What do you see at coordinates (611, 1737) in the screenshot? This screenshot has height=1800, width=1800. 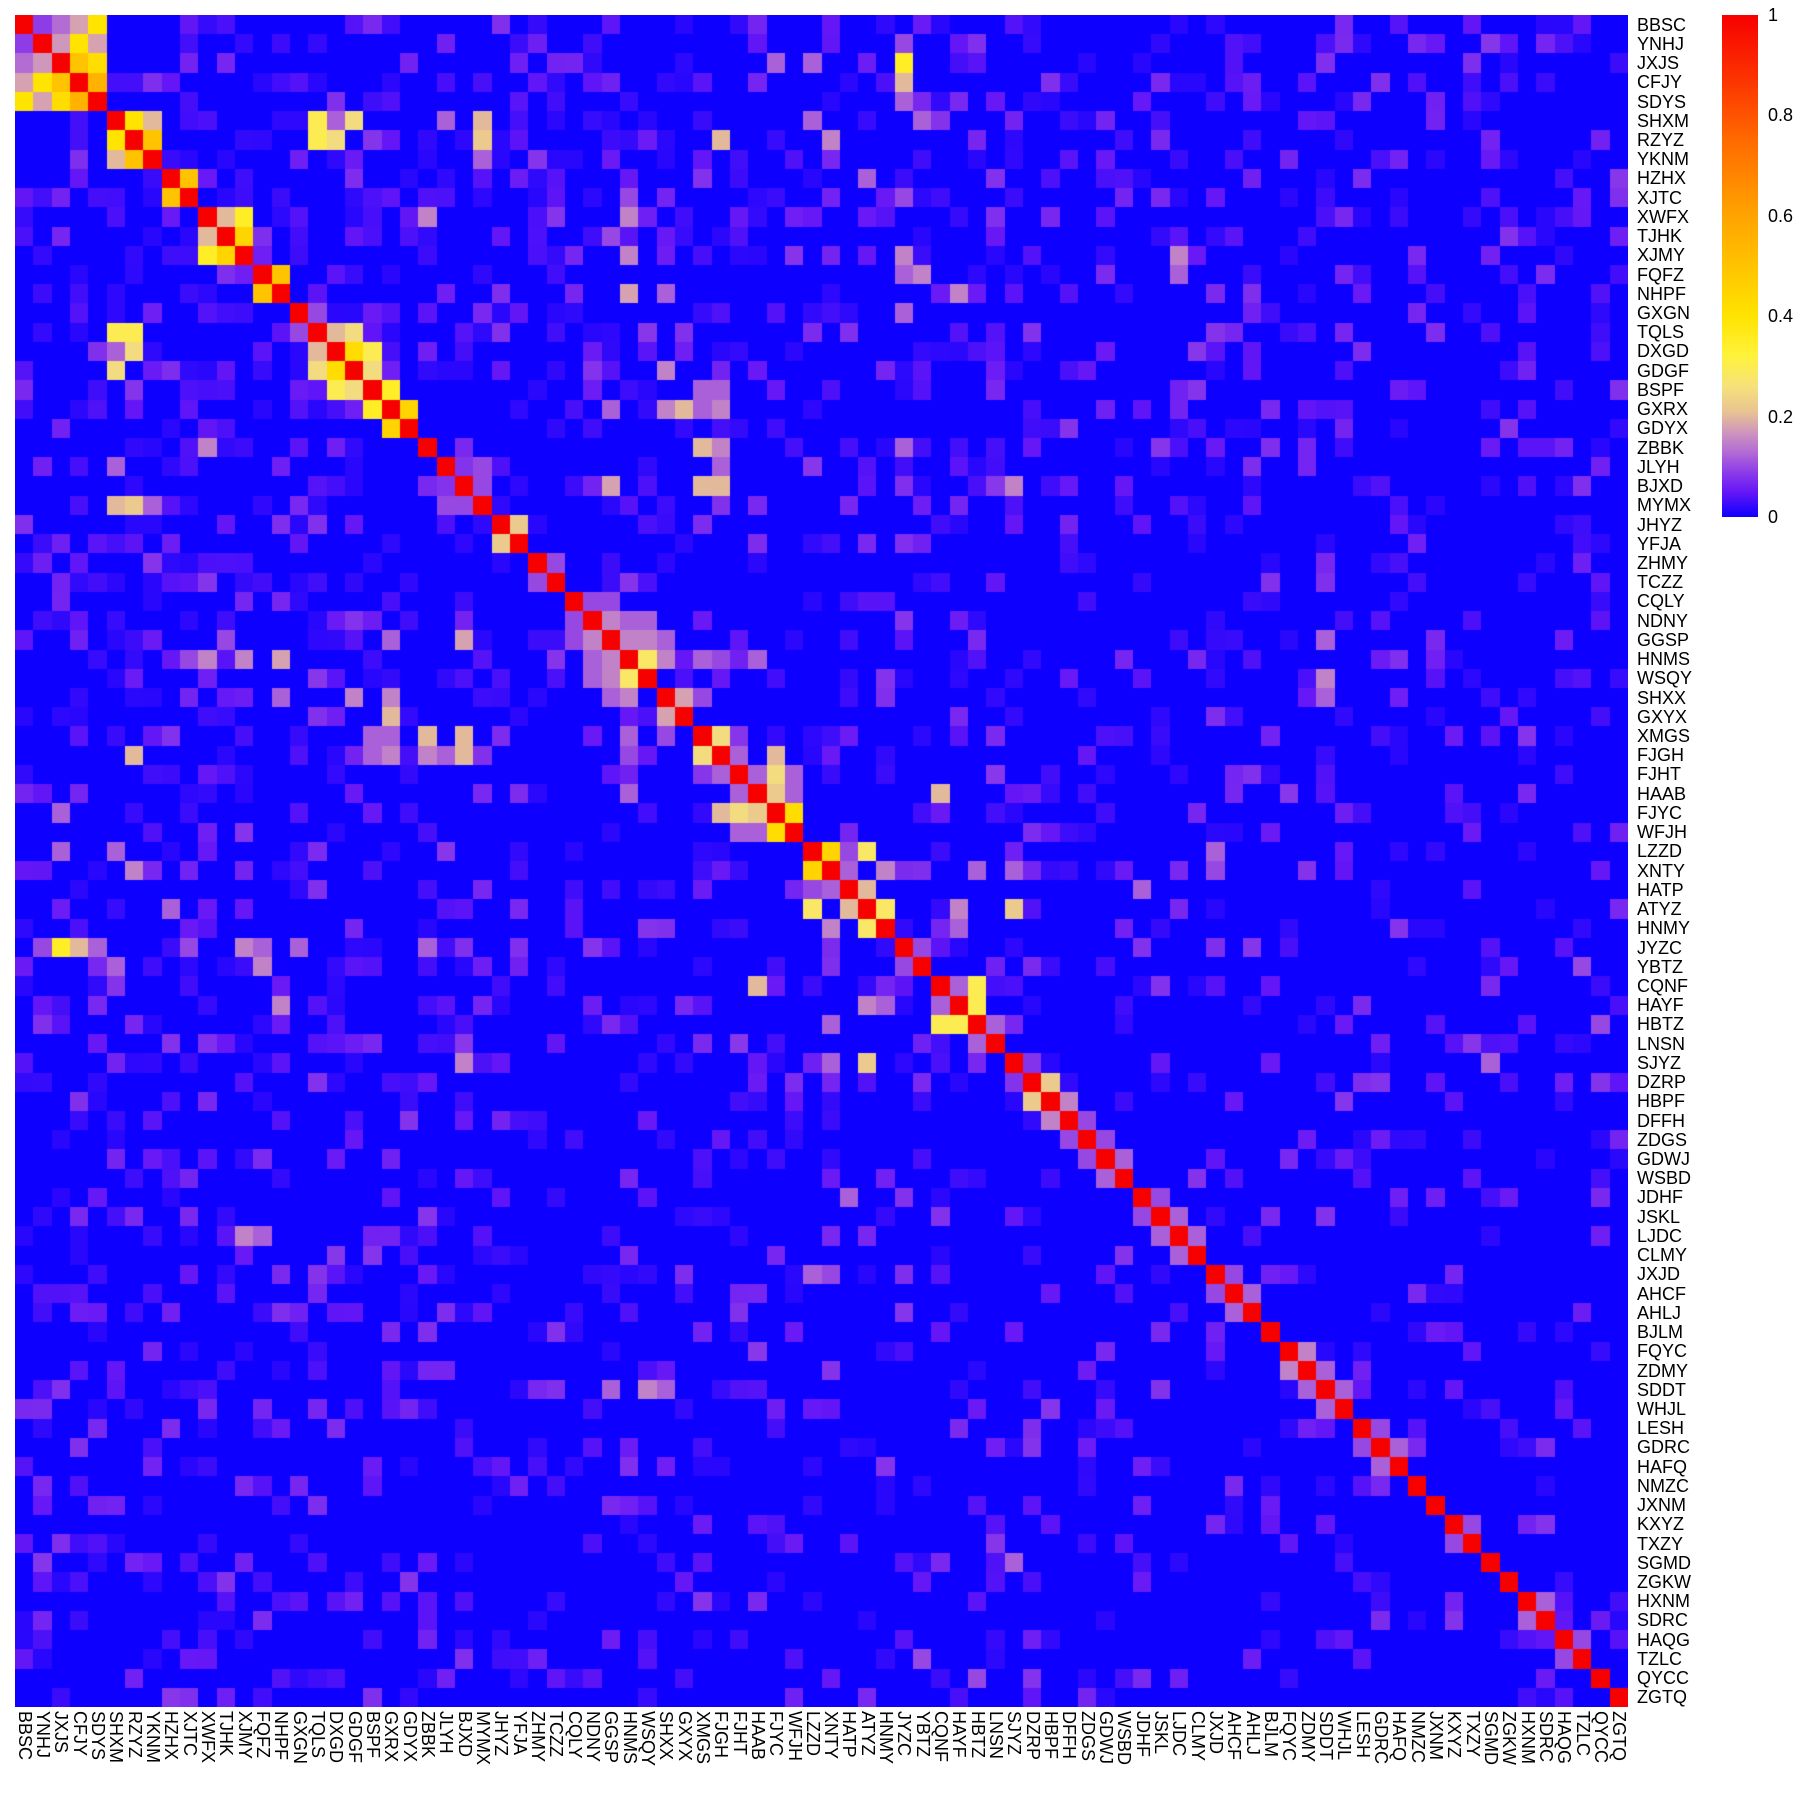 I see `column-label: GGSP` at bounding box center [611, 1737].